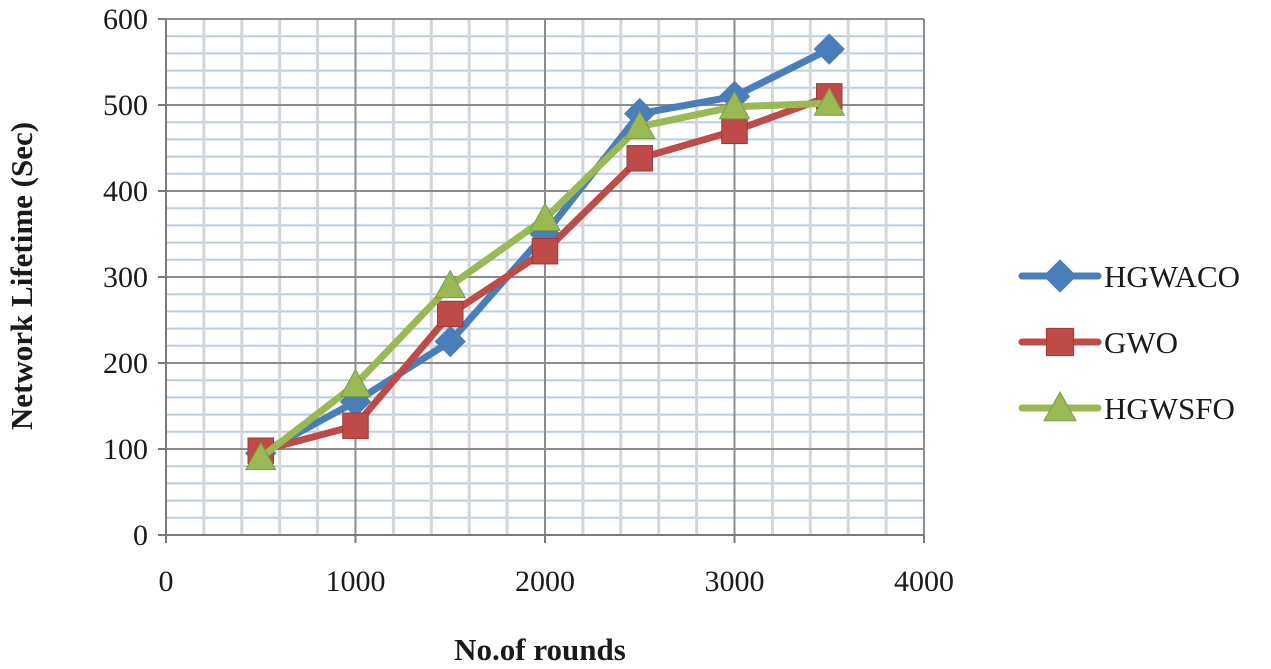 The height and width of the screenshot is (669, 1271). Describe the element at coordinates (1172, 276) in the screenshot. I see `legend-label: HGWACO` at that location.